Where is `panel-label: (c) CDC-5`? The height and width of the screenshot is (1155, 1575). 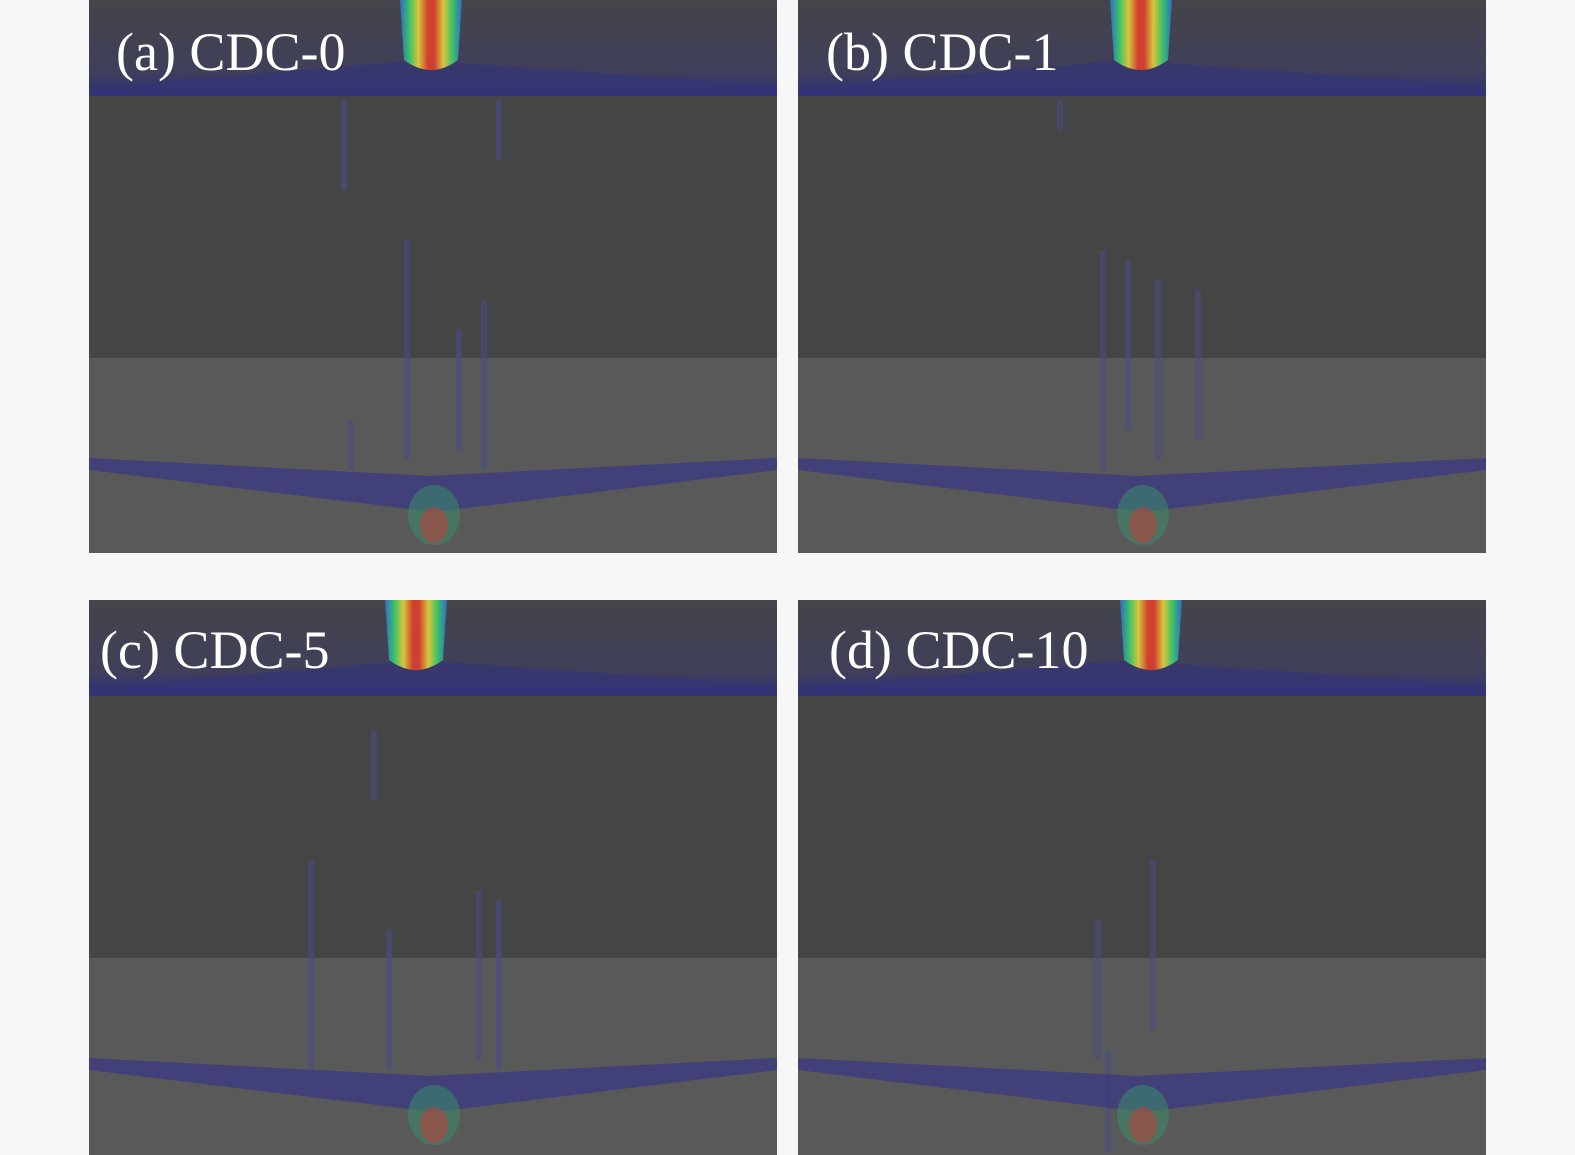
panel-label: (c) CDC-5 is located at coordinates (214, 650).